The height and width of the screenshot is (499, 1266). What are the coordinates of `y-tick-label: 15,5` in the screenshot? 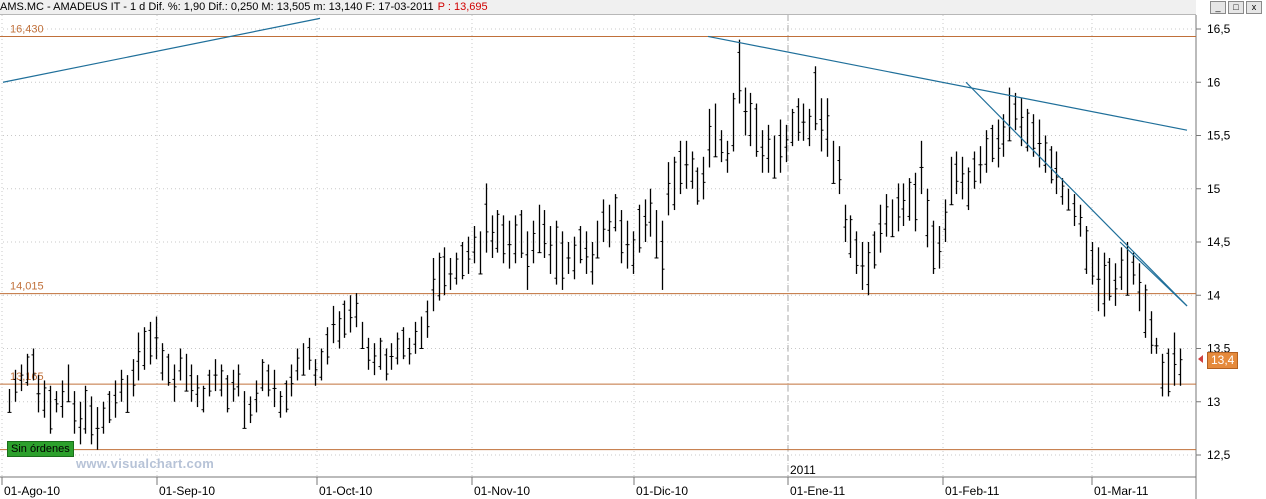 It's located at (1219, 136).